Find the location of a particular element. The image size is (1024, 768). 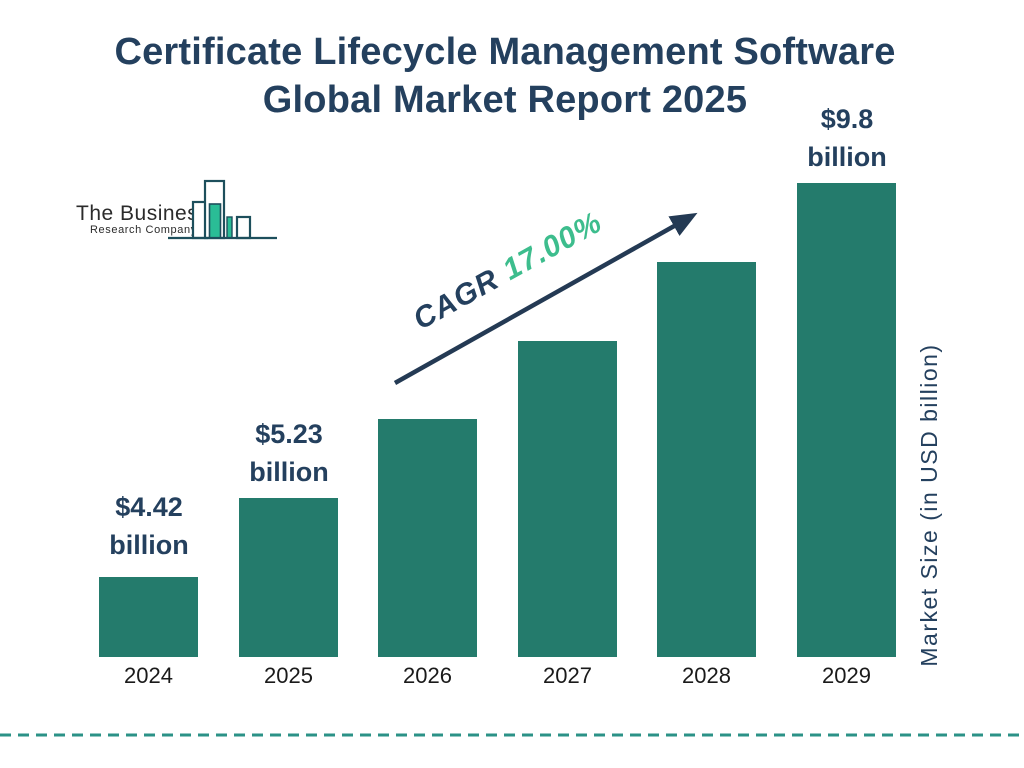

cagr-label: CAGR is located at coordinates (456, 299).